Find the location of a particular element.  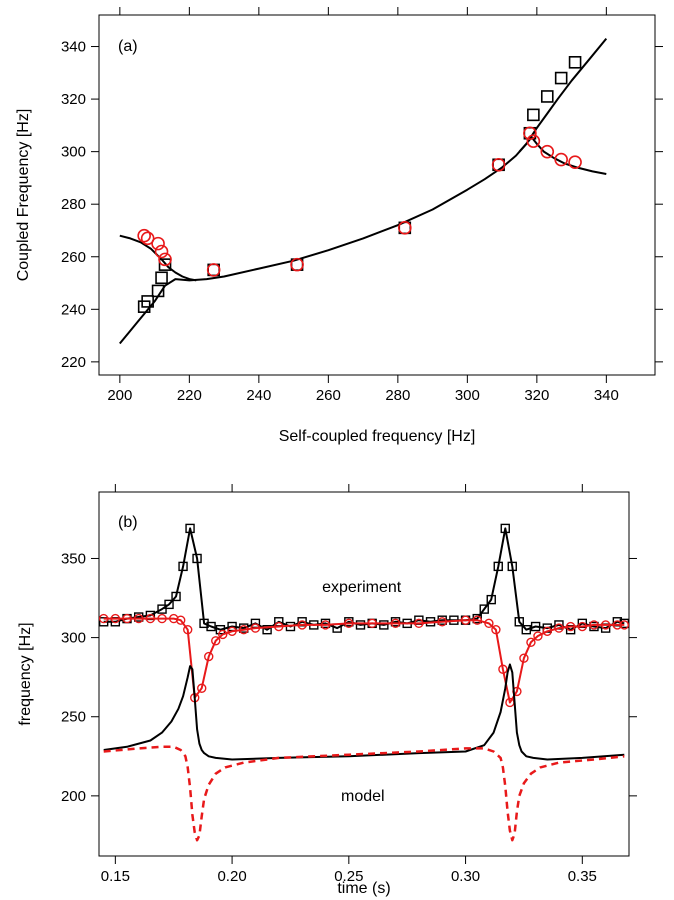

y-tick-label: 340 is located at coordinates (73, 47).